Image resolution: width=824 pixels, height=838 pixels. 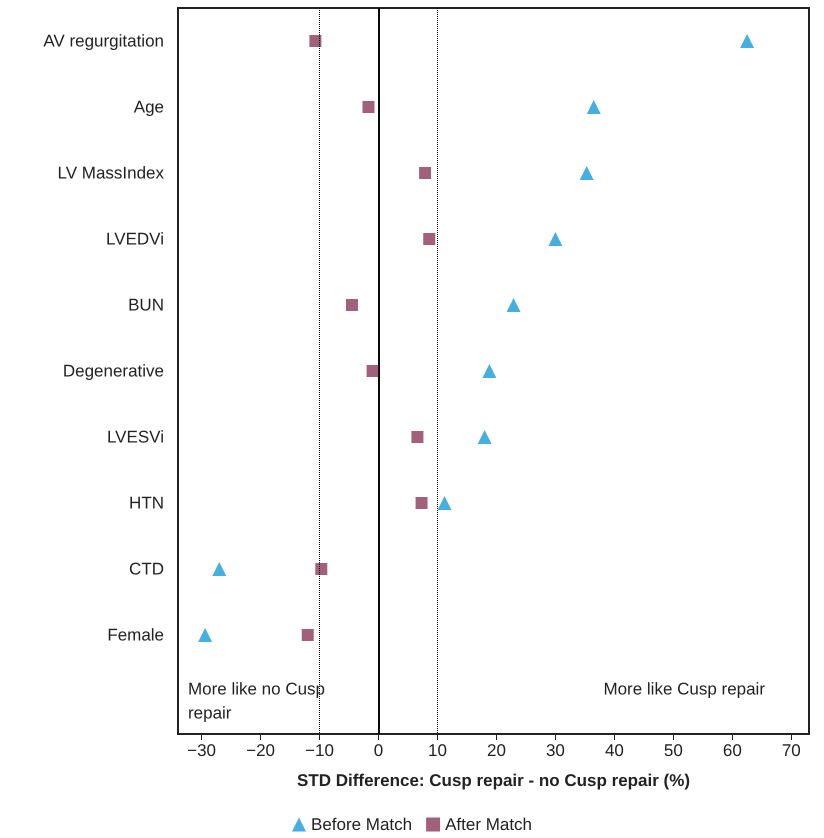 What do you see at coordinates (319, 750) in the screenshot?
I see `x-tick-label: −10` at bounding box center [319, 750].